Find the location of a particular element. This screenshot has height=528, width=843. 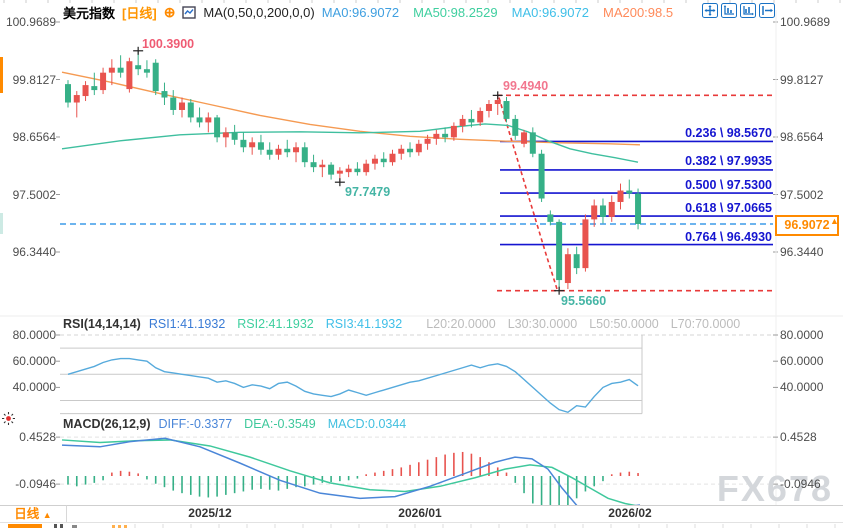

timeframe-dropdown-arrow-icon: ▲ is located at coordinates (47, 515).